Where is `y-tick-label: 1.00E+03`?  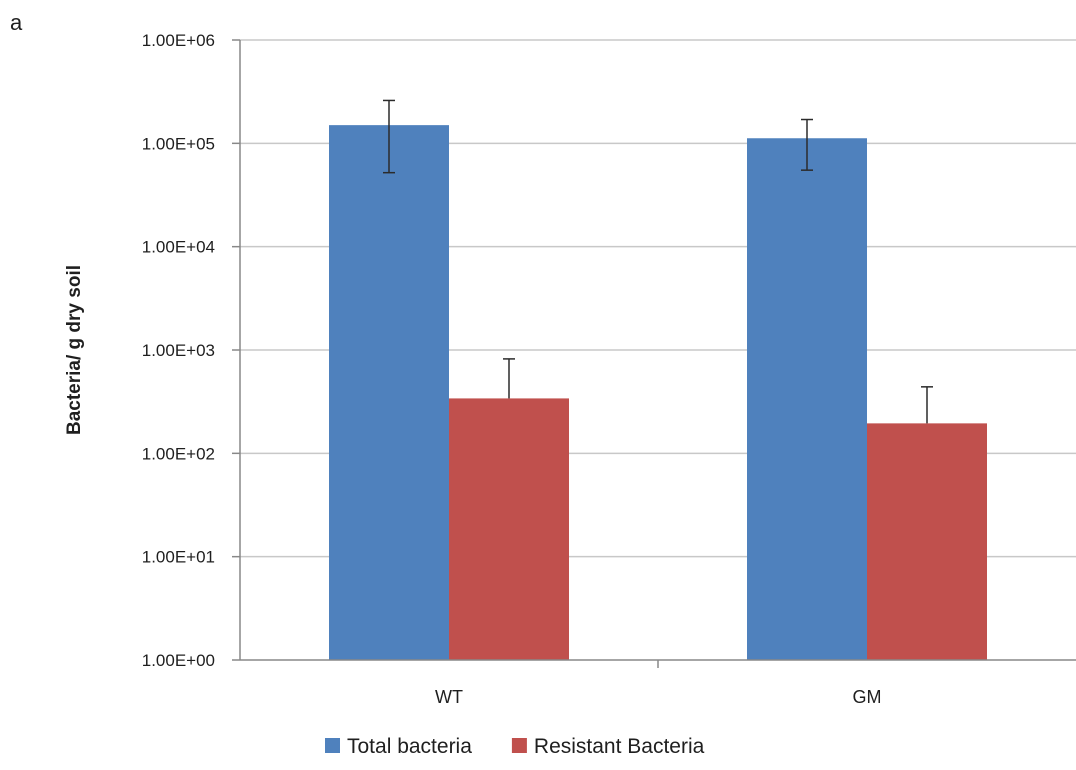
y-tick-label: 1.00E+03 is located at coordinates (178, 350).